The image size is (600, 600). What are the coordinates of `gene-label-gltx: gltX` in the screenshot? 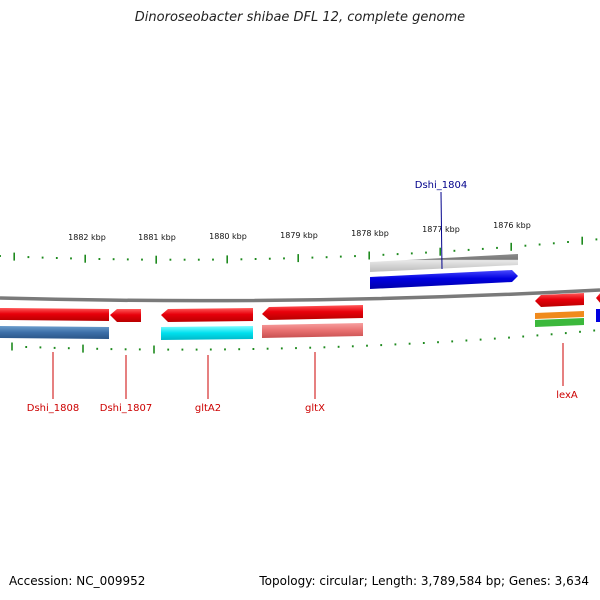 It's located at (315, 408).